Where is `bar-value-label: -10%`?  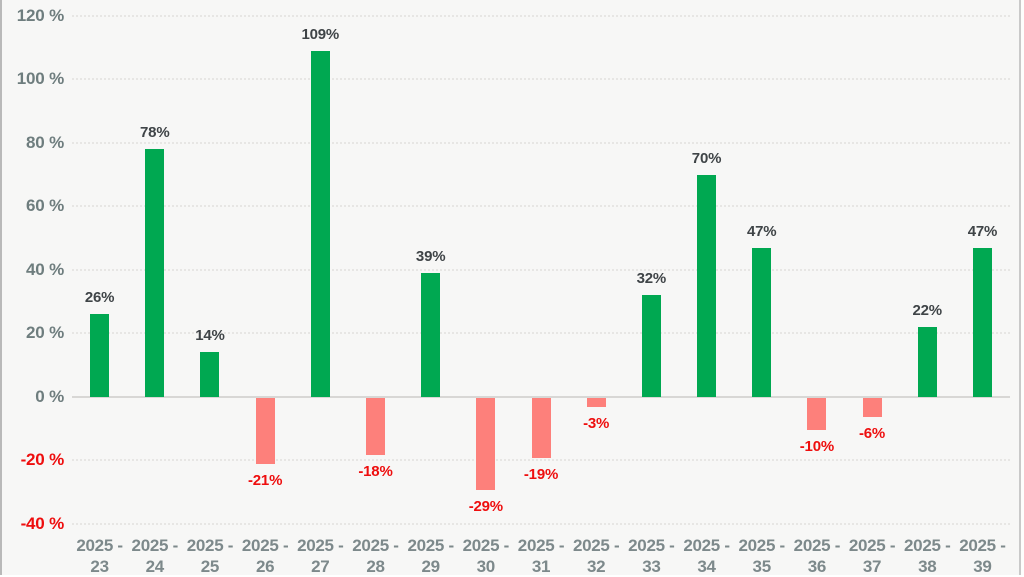
bar-value-label: -10% is located at coordinates (816, 446).